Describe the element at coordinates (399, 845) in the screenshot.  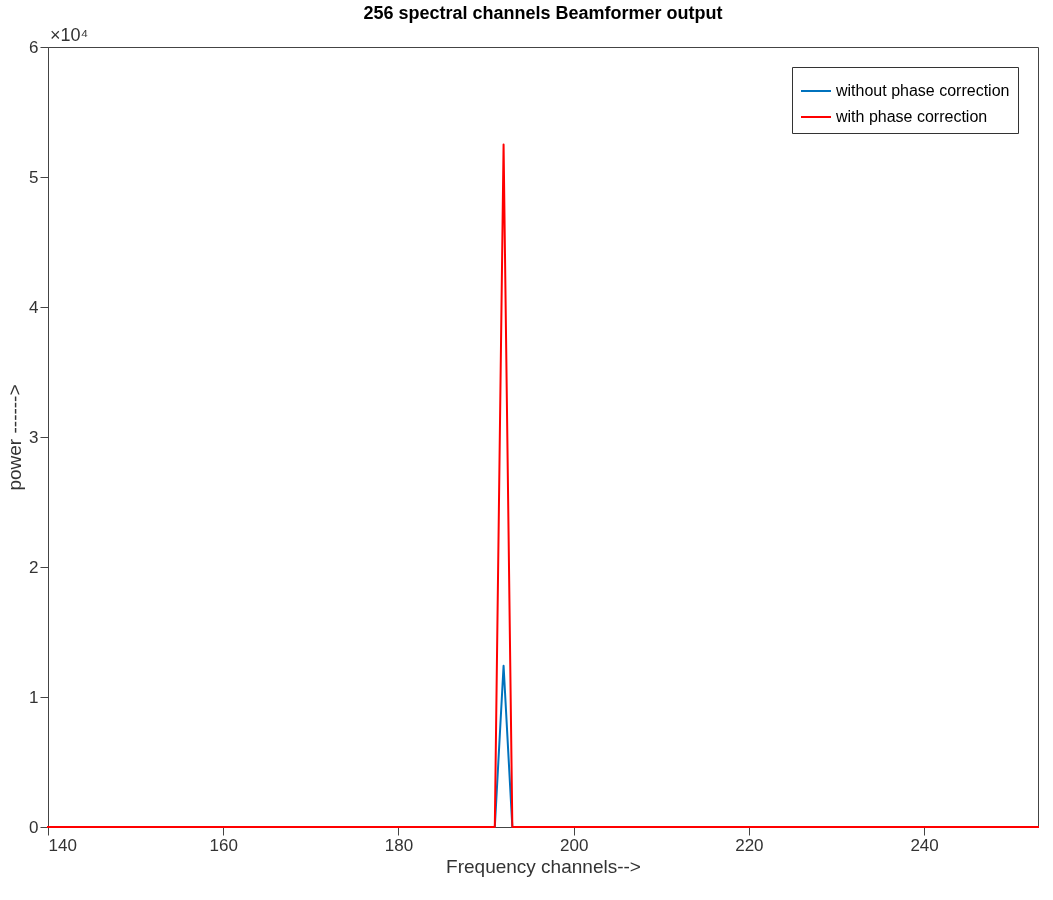
I see `x-tick-label: 180` at that location.